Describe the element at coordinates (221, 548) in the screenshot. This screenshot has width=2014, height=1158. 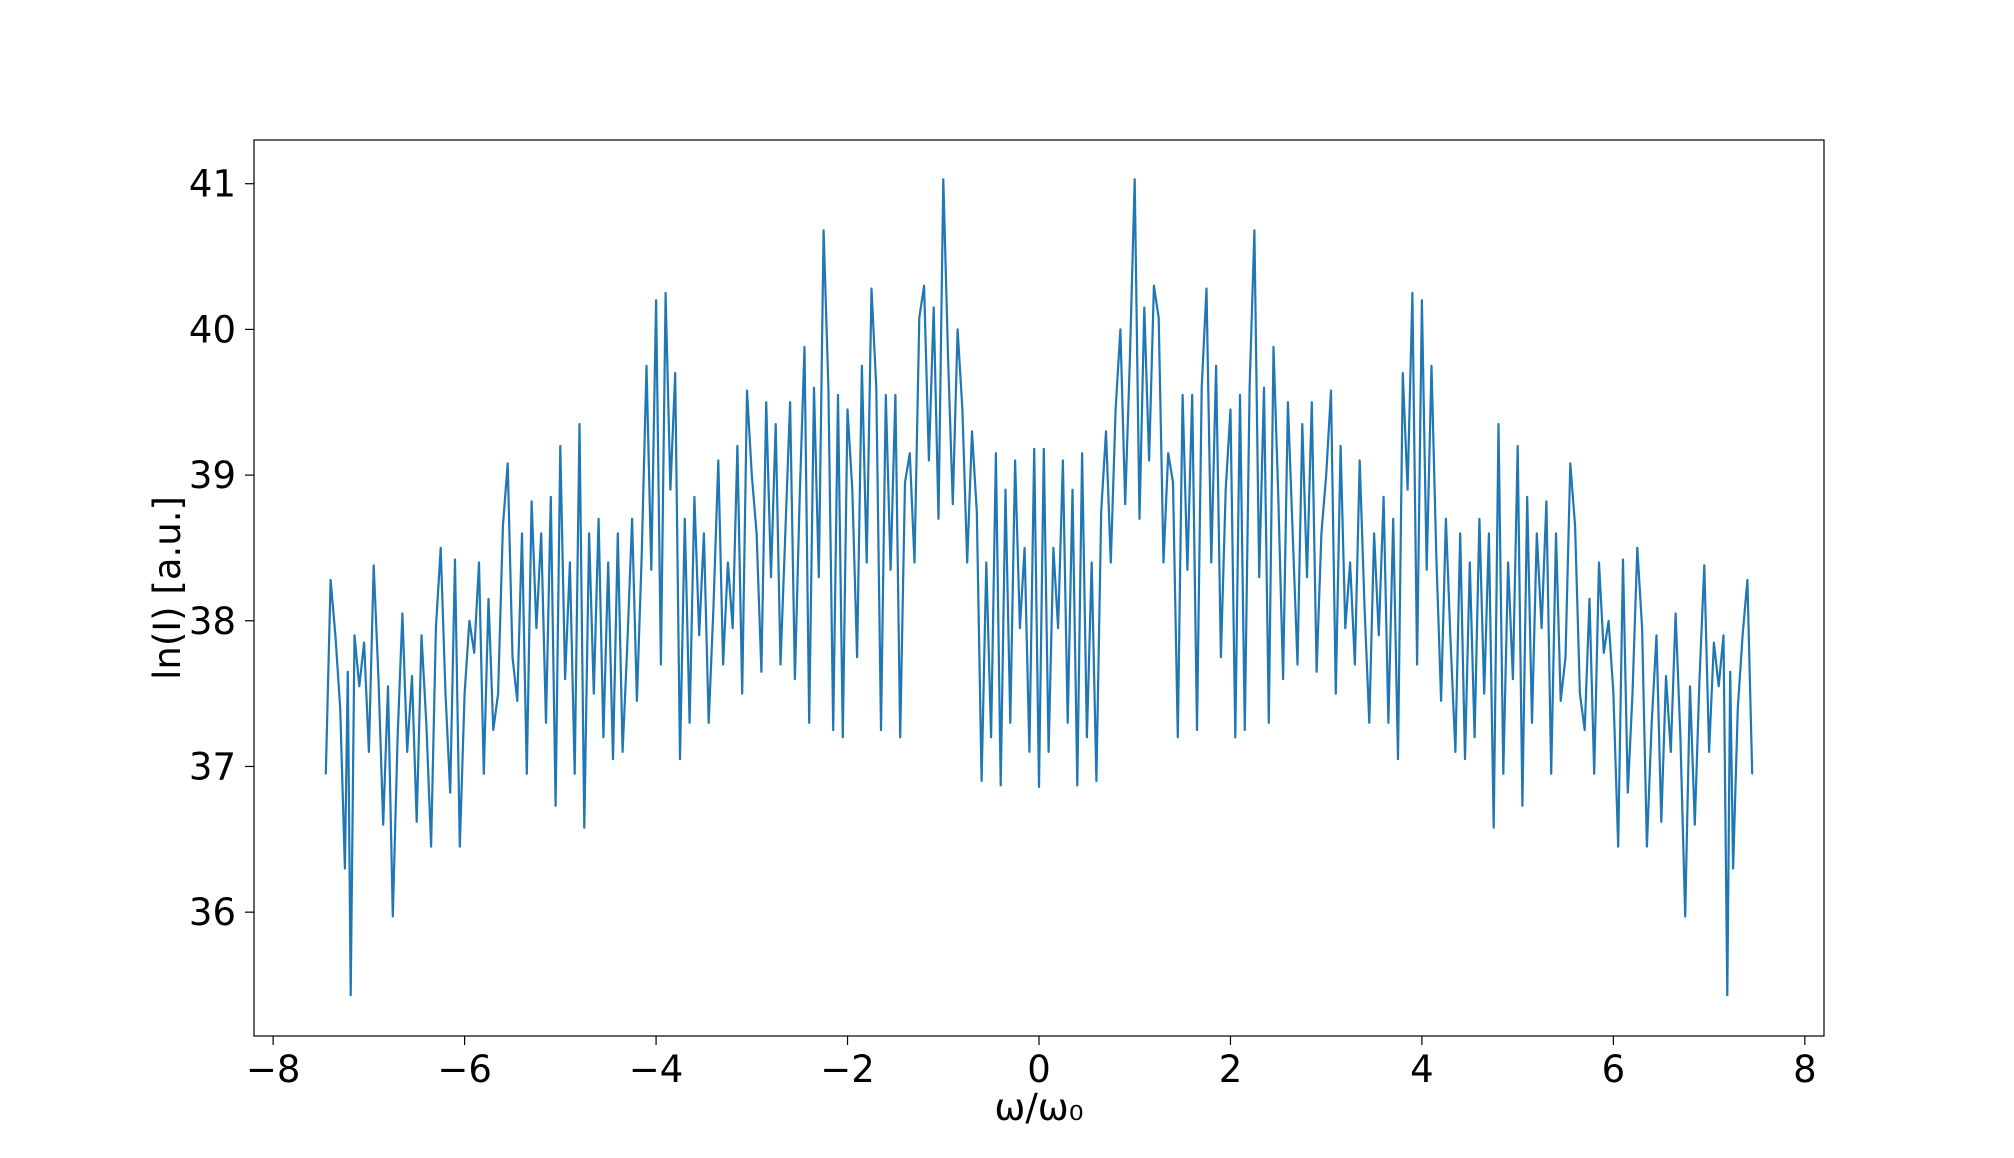
I see `y-axis-ticks: 36 37 38 39 40 41` at that location.